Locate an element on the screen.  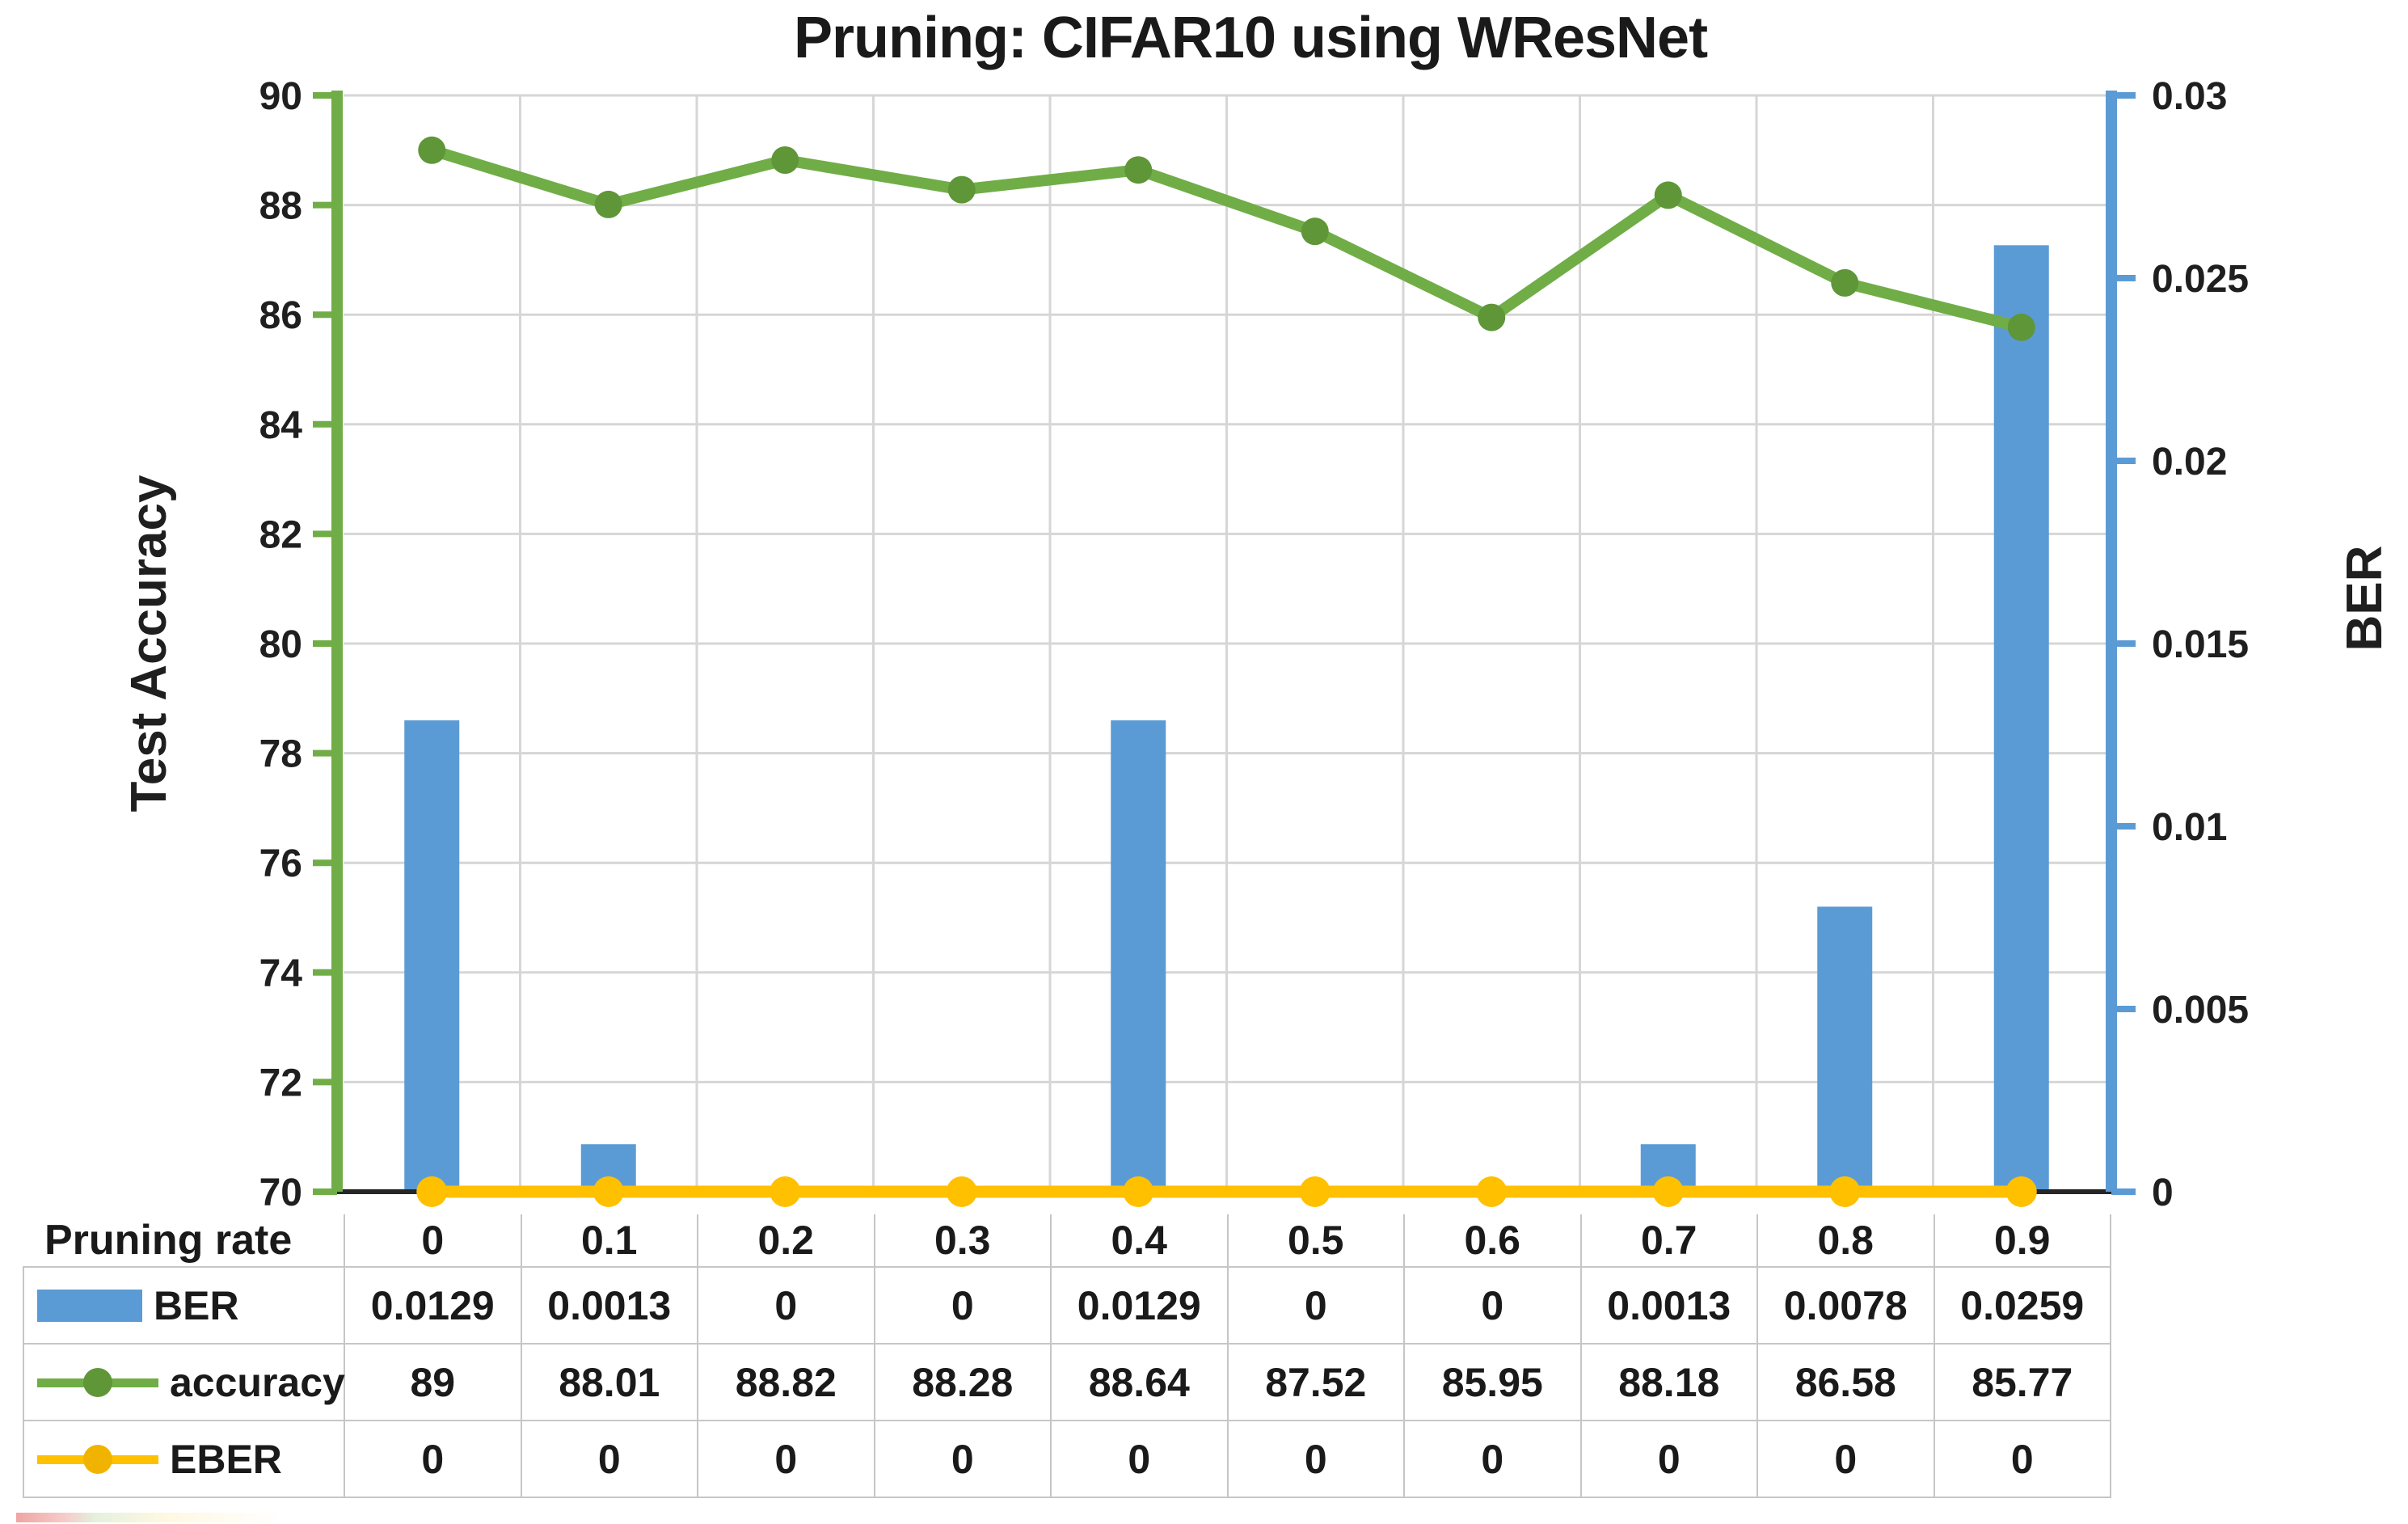
marker-accuracy-0.7 is located at coordinates (1668, 195).